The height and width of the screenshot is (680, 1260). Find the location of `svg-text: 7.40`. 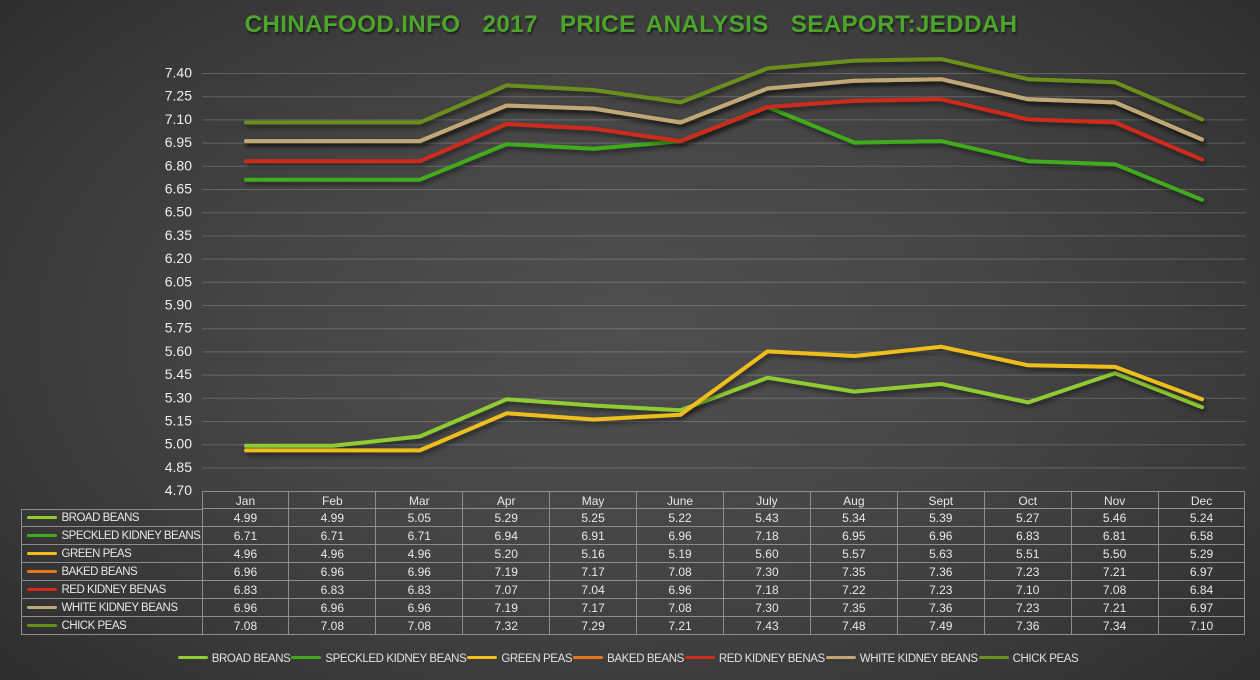

svg-text: 7.40 is located at coordinates (178, 73).